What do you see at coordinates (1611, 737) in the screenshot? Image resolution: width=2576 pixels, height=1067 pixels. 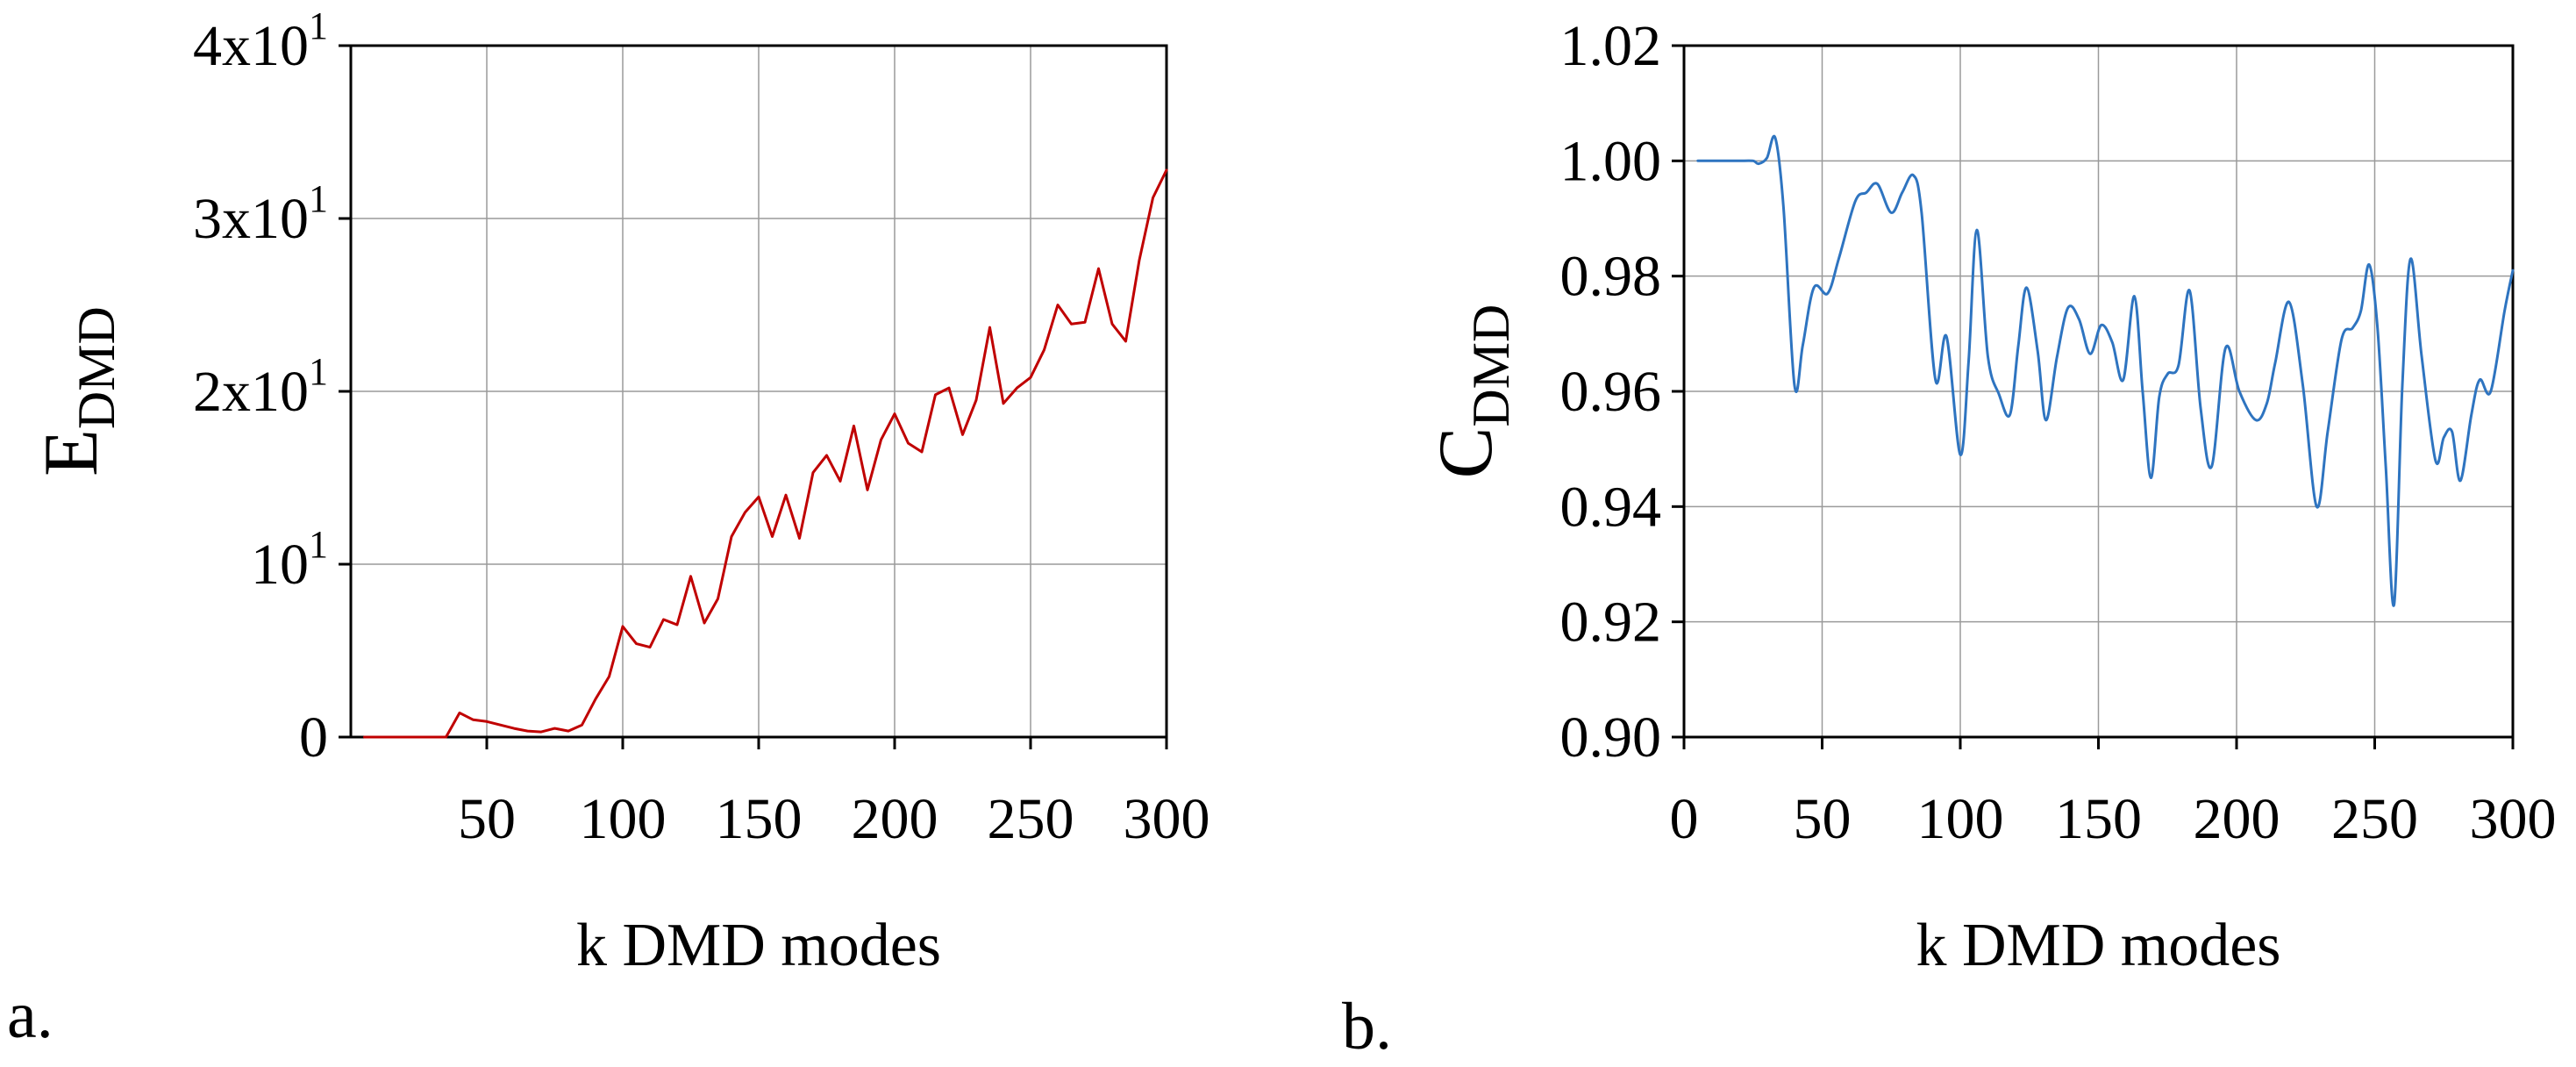 I see `y-tick-label: 0.90` at bounding box center [1611, 737].